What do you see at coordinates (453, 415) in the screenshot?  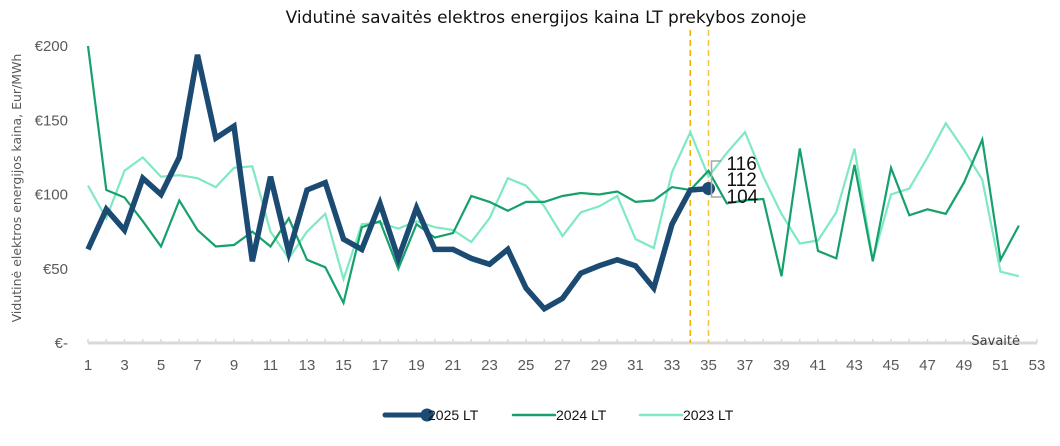 I see `legend-label: 2025 LT` at bounding box center [453, 415].